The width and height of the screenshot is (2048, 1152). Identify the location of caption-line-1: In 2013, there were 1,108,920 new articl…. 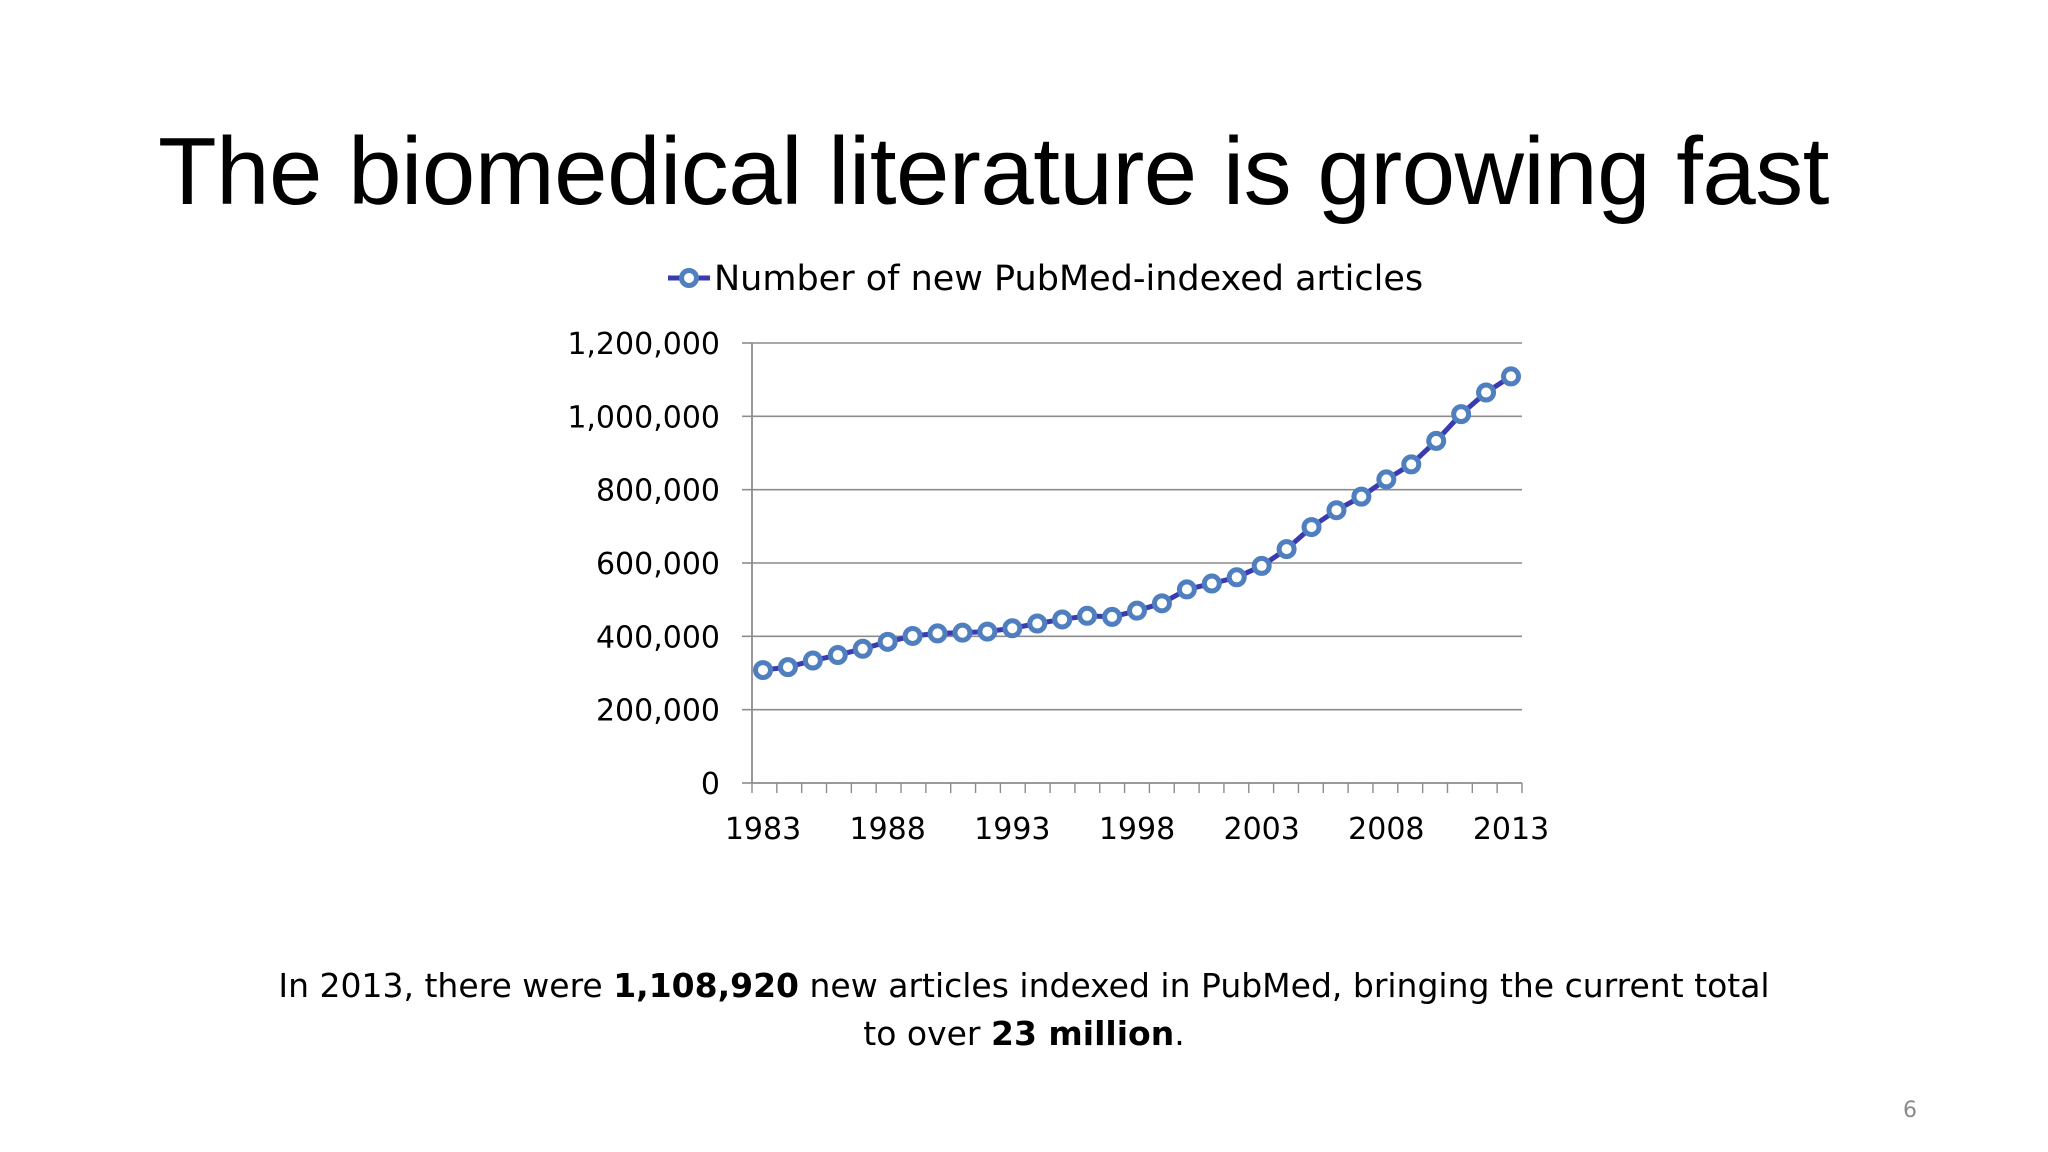
(1024, 986).